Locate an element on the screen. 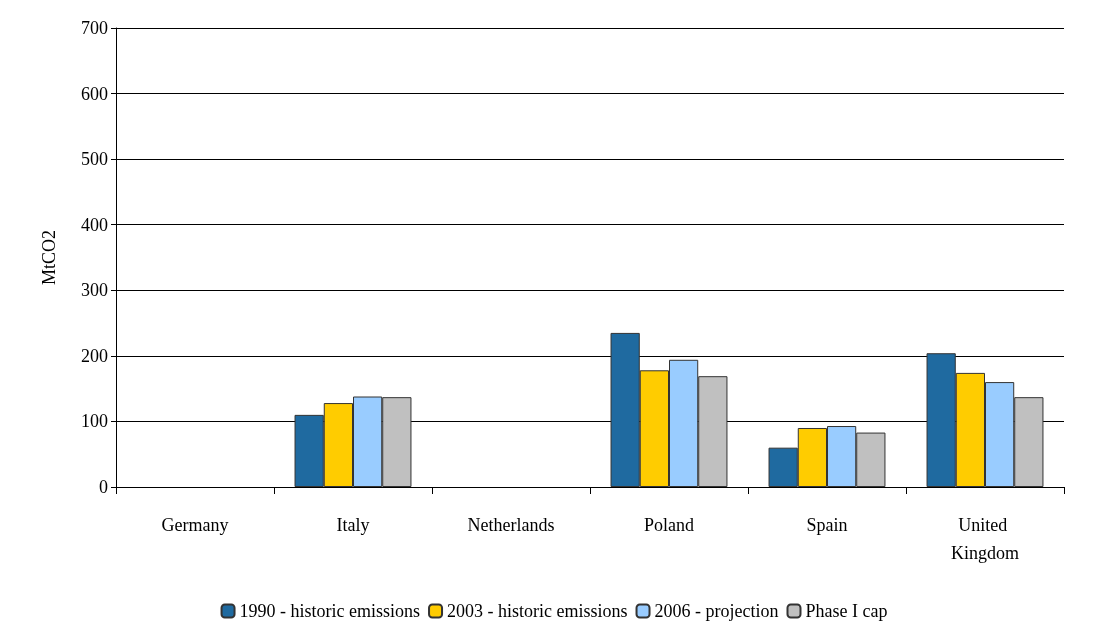  y-tick-label: 600 is located at coordinates (94, 93).